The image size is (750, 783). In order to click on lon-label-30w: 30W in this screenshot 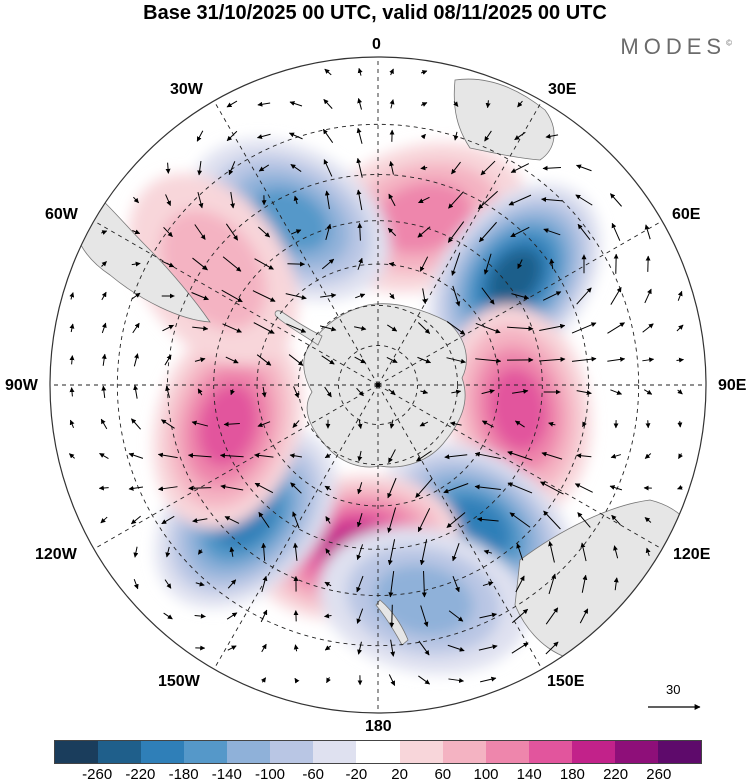, I will do `click(186, 89)`.